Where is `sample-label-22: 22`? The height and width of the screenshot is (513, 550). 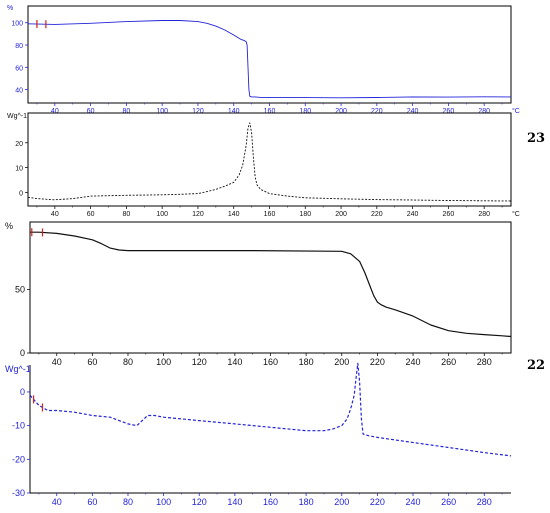
sample-label-22: 22 is located at coordinates (536, 365).